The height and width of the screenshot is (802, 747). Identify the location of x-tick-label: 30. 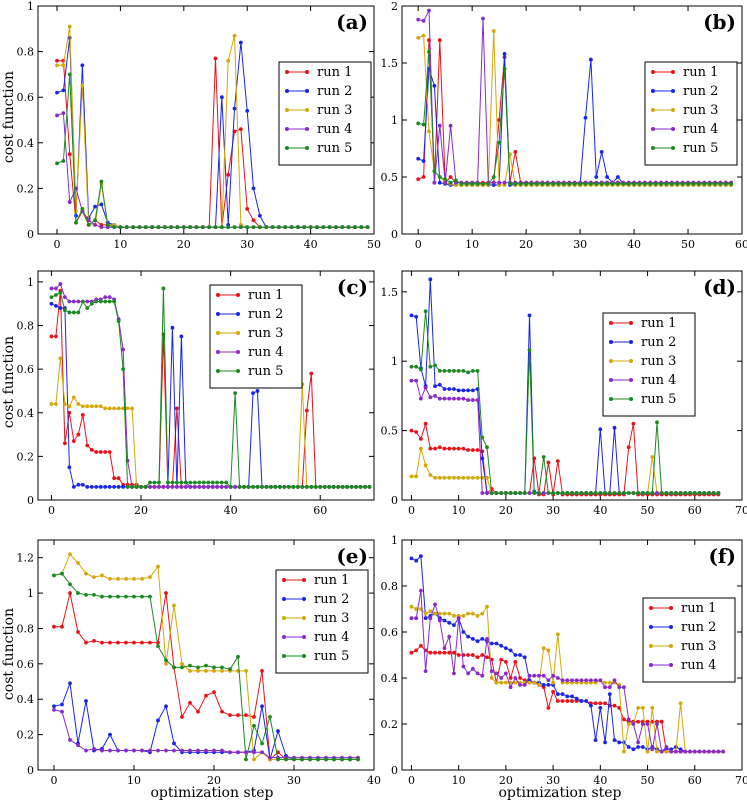
(294, 780).